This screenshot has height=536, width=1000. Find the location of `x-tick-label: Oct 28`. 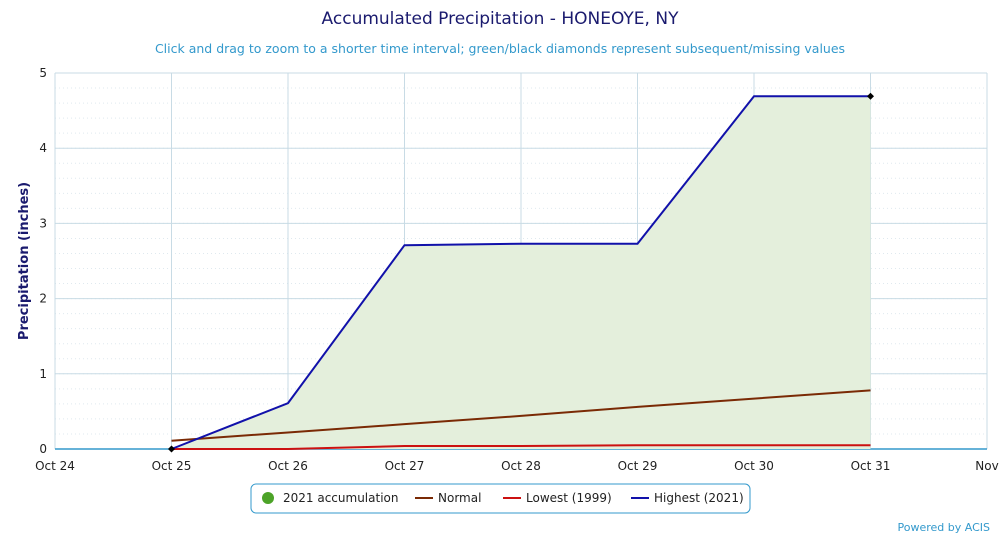

x-tick-label: Oct 28 is located at coordinates (521, 466).